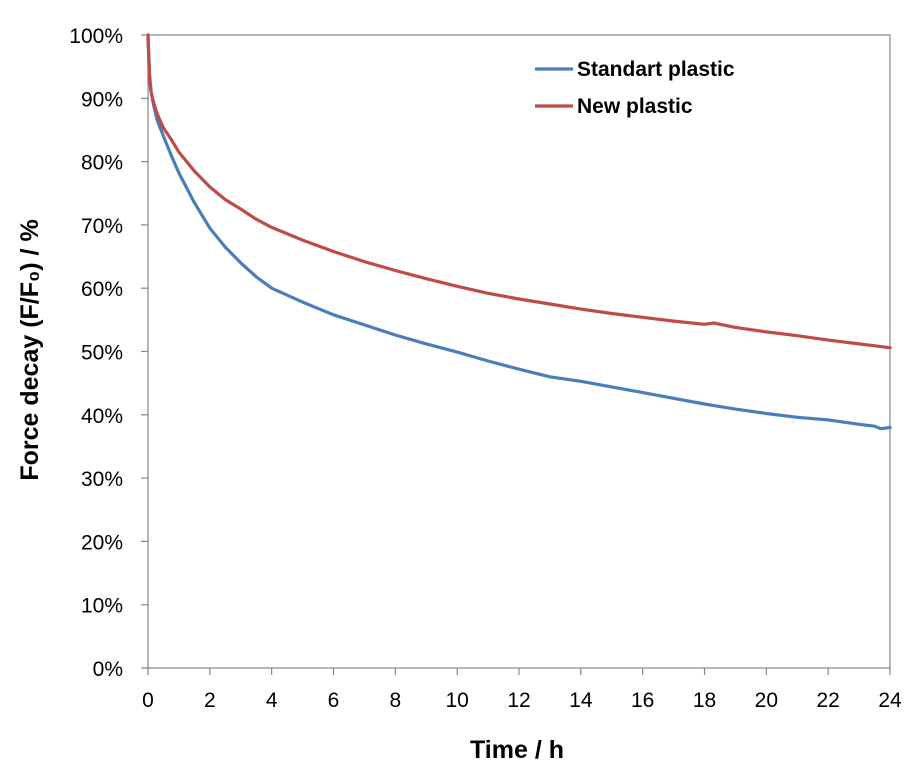 This screenshot has height=775, width=924. I want to click on x-tick-label: 18, so click(704, 700).